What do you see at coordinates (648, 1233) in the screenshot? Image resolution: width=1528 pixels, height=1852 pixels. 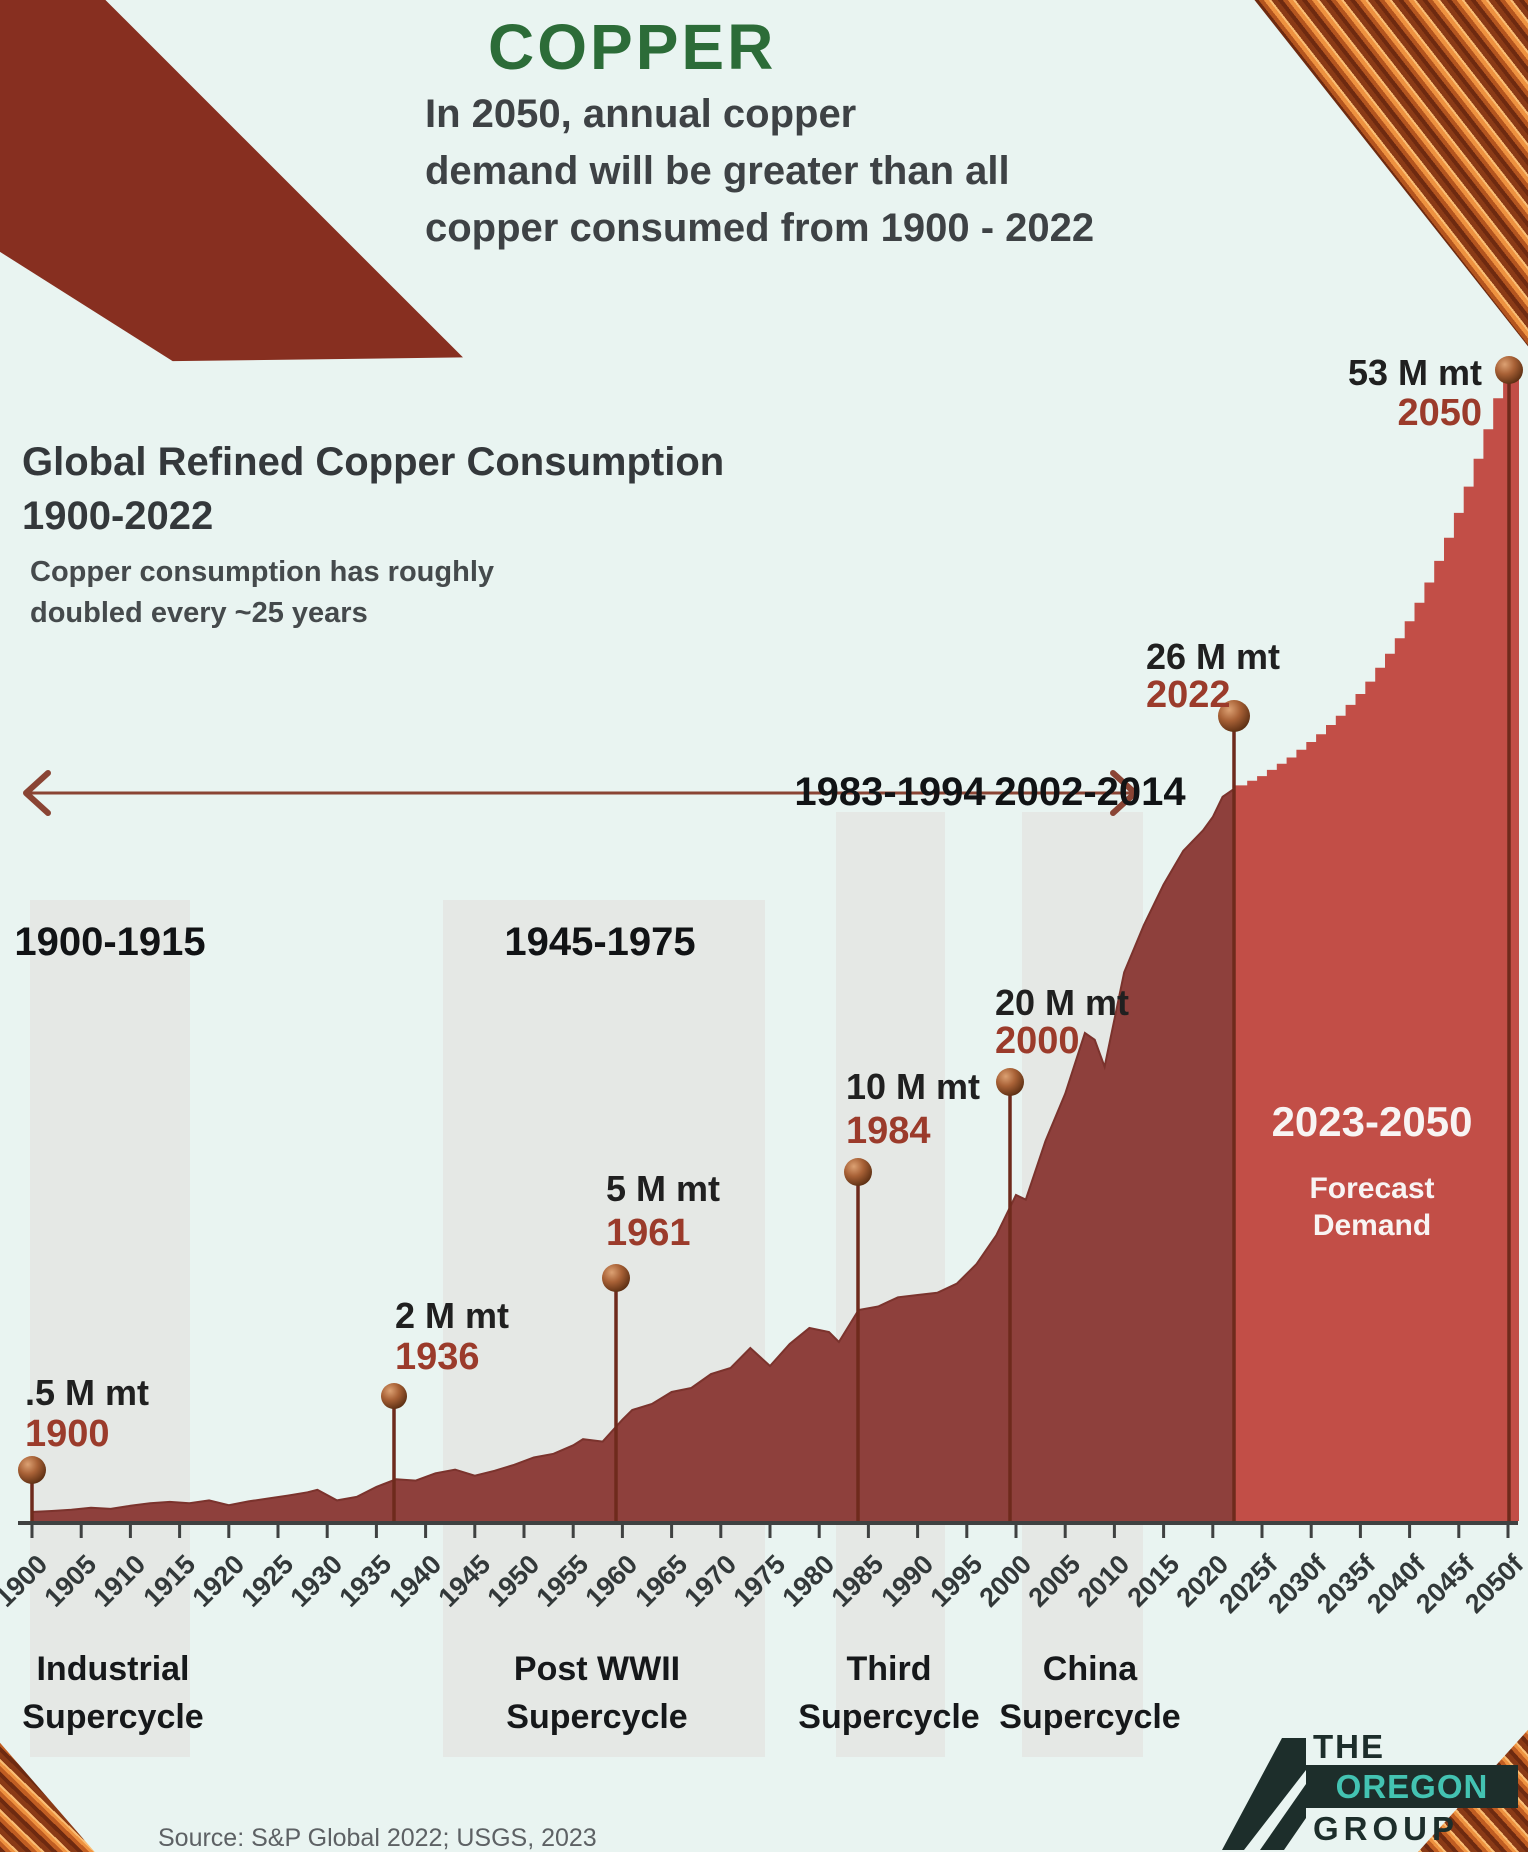 I see `callout-year-label: 1961` at bounding box center [648, 1233].